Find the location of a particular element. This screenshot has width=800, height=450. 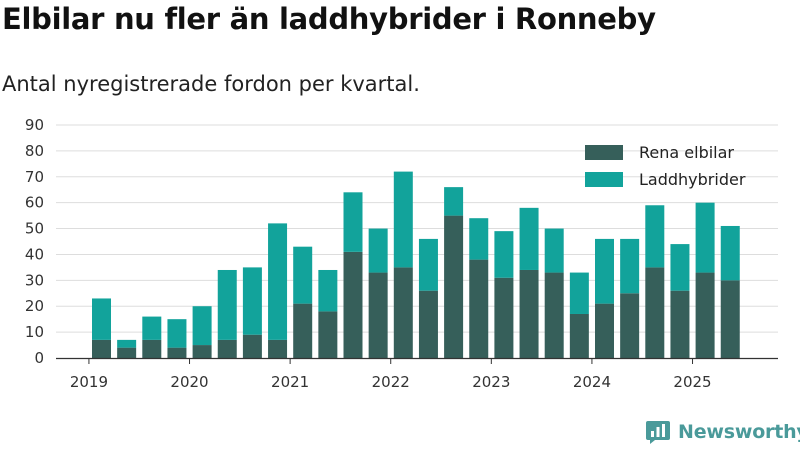

x-tick-label: 2022 is located at coordinates (391, 382).